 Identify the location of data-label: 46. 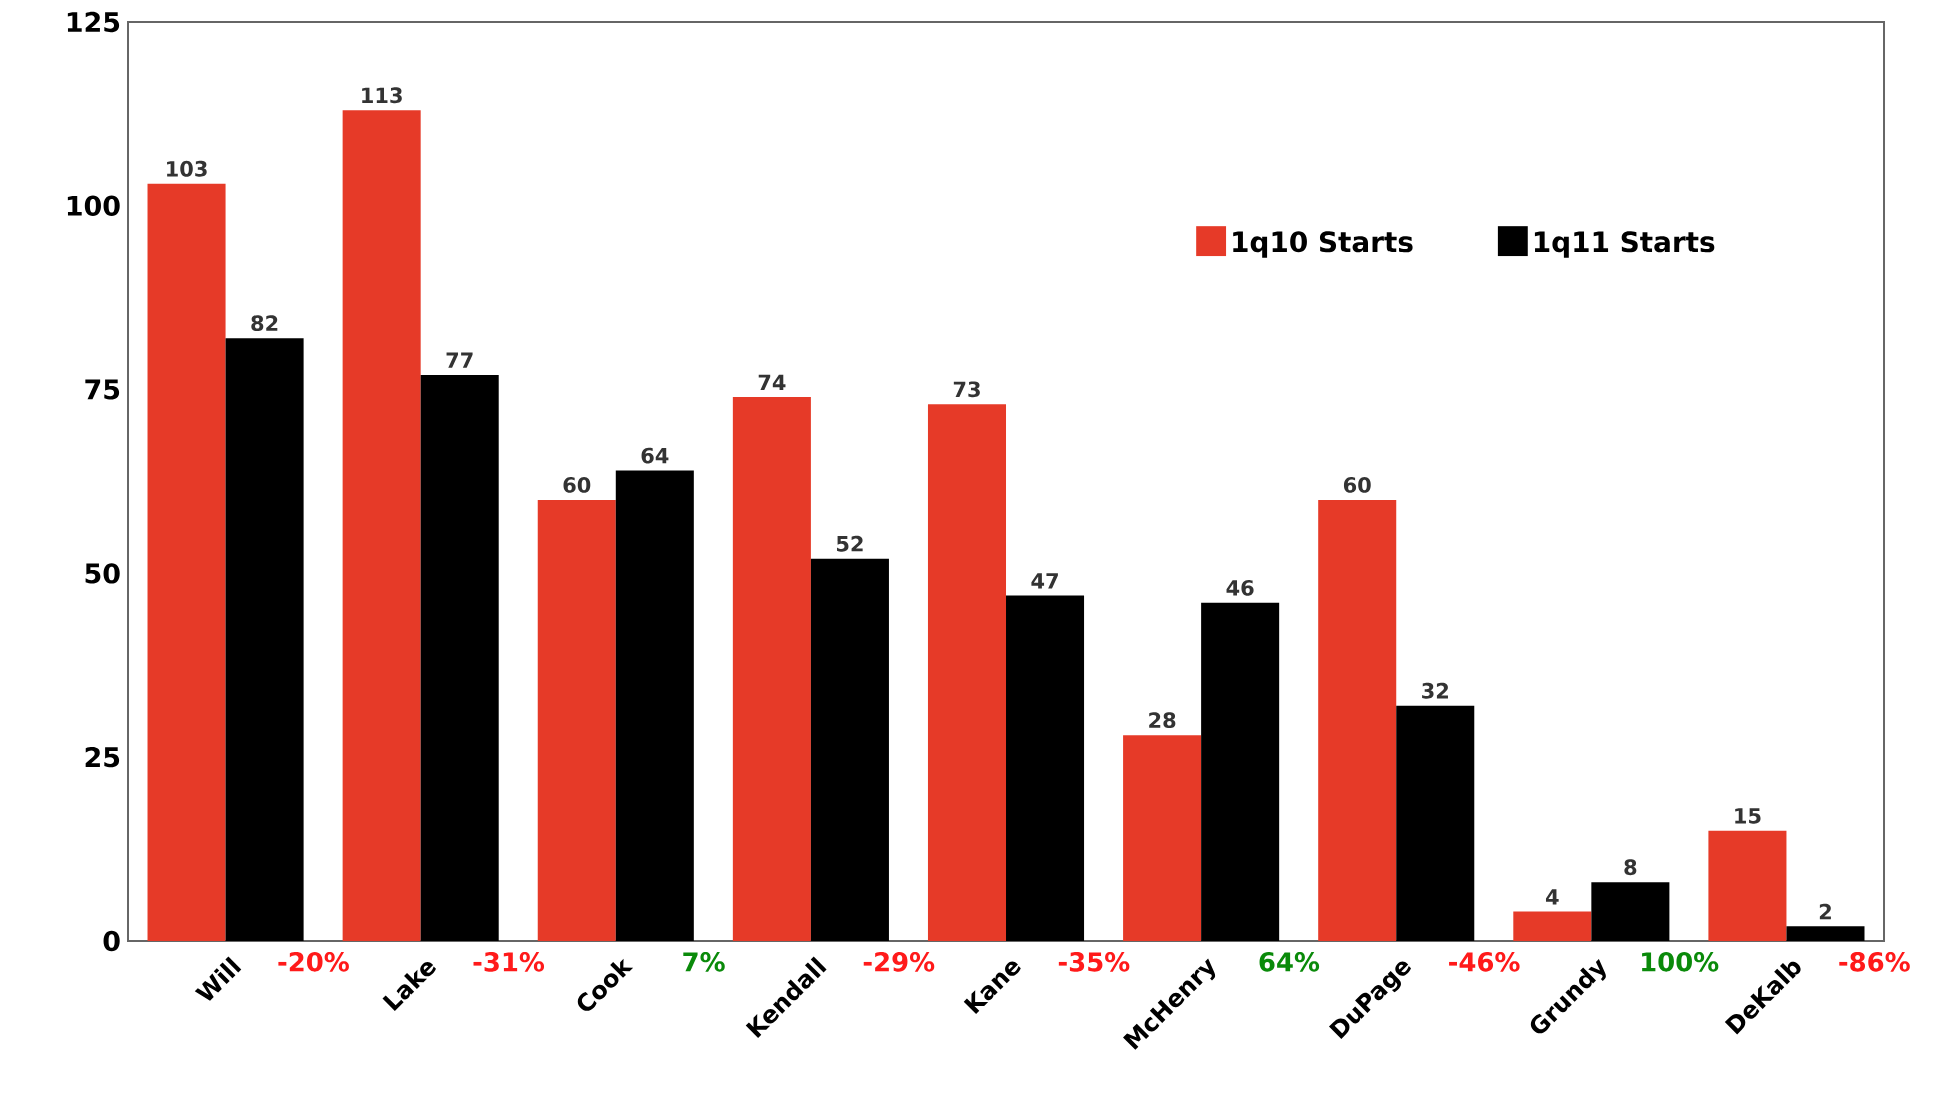
(1240, 587).